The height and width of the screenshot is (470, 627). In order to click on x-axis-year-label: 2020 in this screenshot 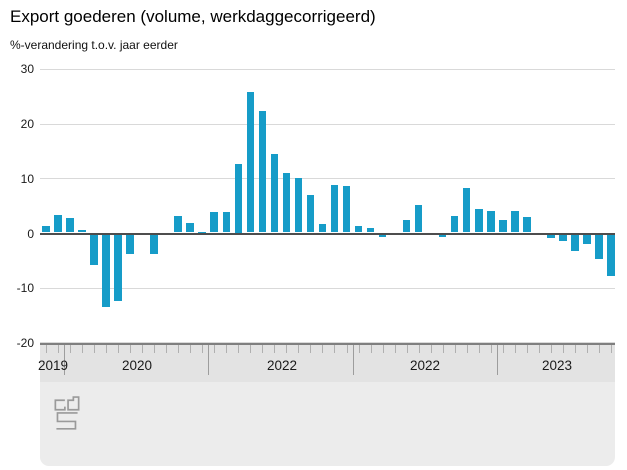, I will do `click(137, 365)`.